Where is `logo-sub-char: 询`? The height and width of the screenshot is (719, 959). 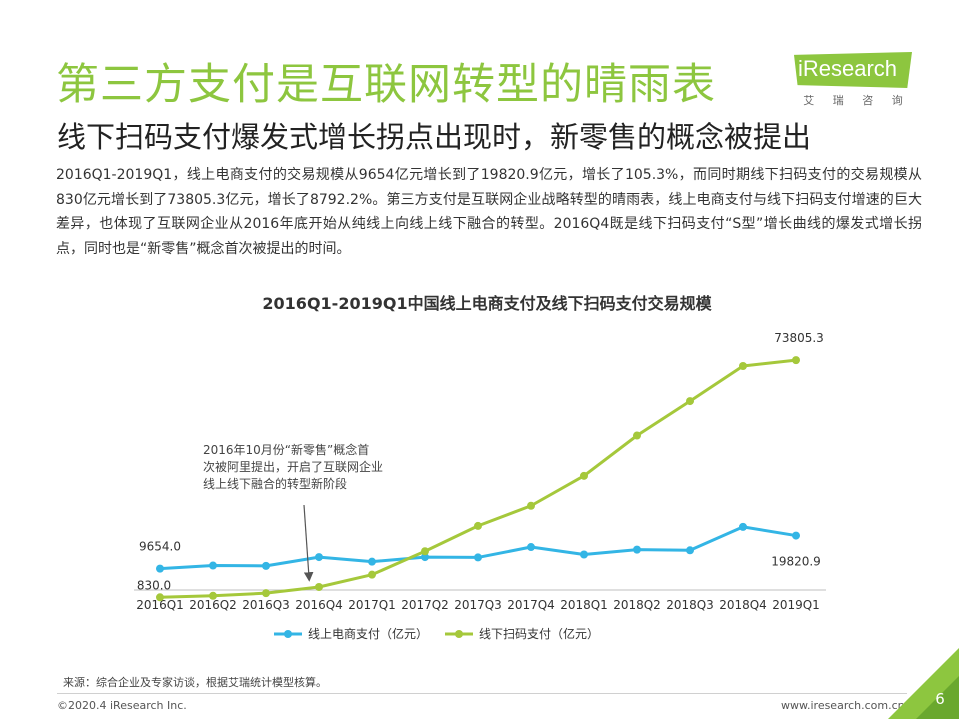 logo-sub-char: 询 is located at coordinates (897, 100).